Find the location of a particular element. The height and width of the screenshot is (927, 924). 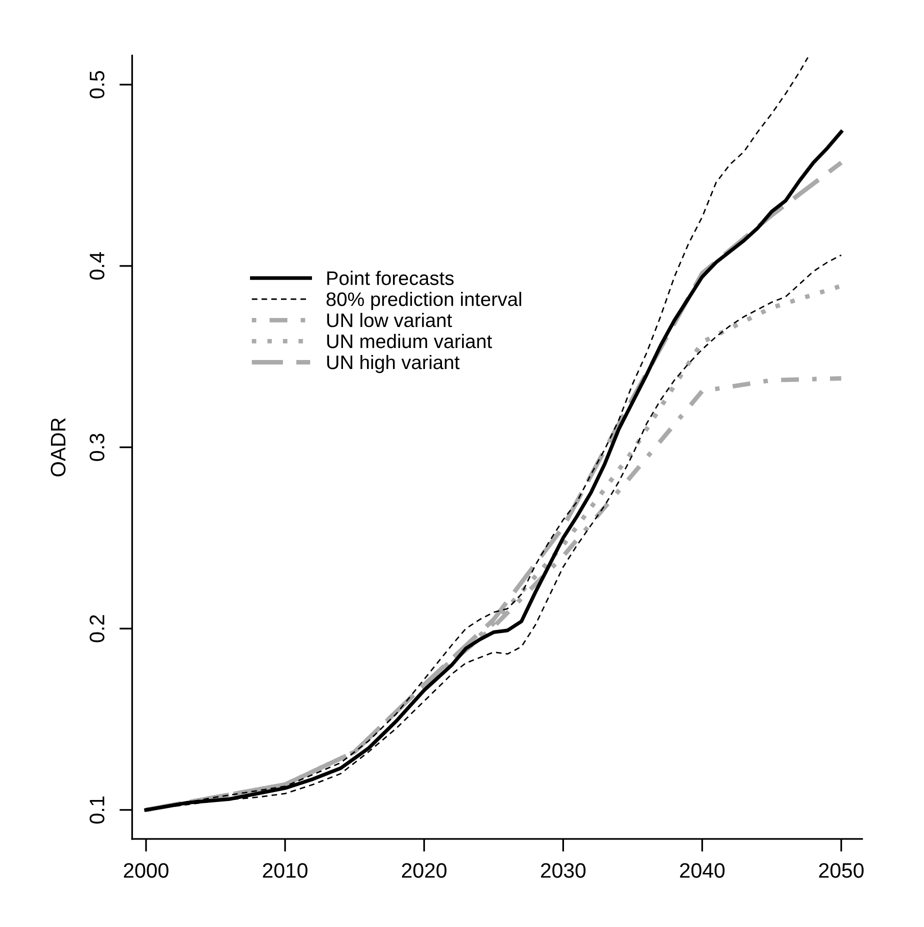

x-tick-label: 2010 is located at coordinates (285, 870).